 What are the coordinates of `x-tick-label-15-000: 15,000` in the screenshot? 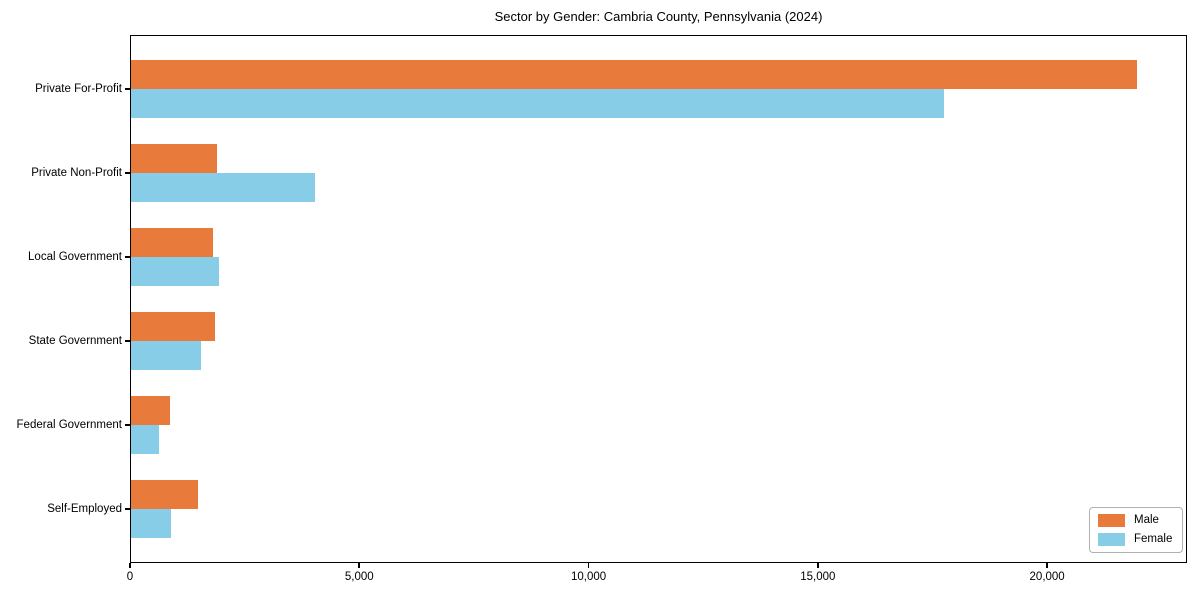 It's located at (818, 577).